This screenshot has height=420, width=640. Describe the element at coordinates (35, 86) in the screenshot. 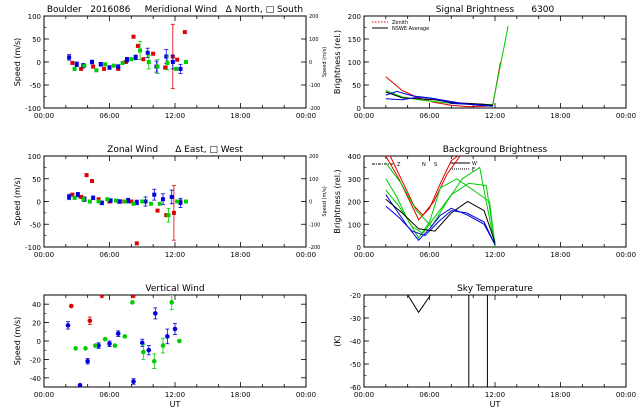

I see `y-tick-label: -50` at that location.